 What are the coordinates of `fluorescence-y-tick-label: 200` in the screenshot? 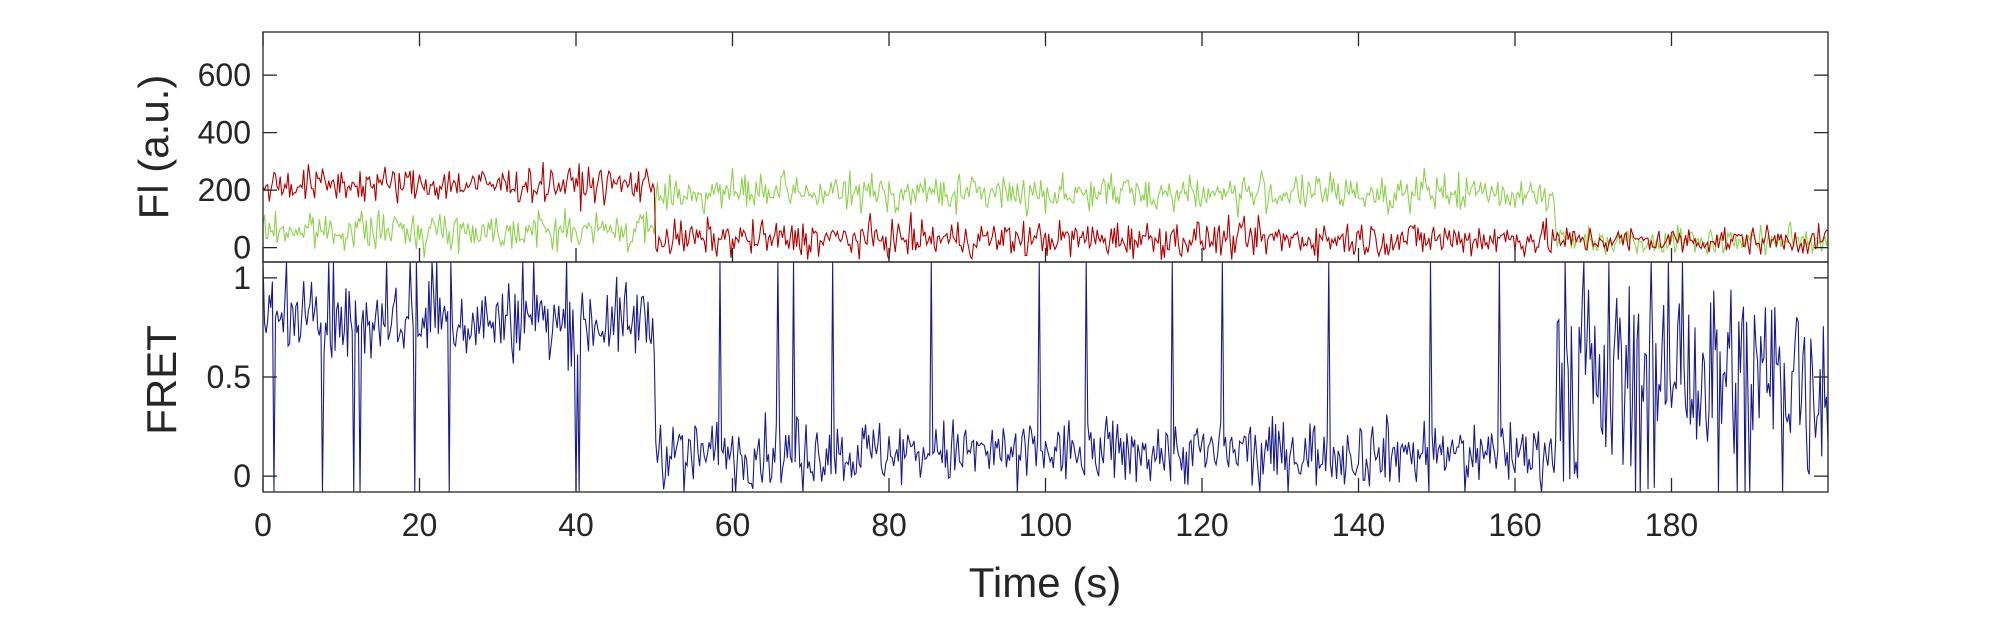 It's located at (224, 190).